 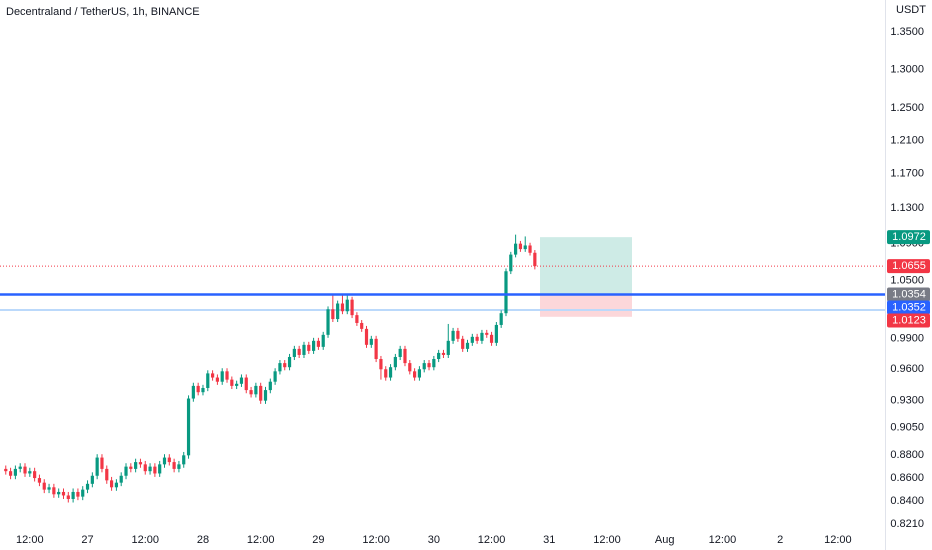 What do you see at coordinates (907, 369) in the screenshot?
I see `y-tick-label: 0.9600` at bounding box center [907, 369].